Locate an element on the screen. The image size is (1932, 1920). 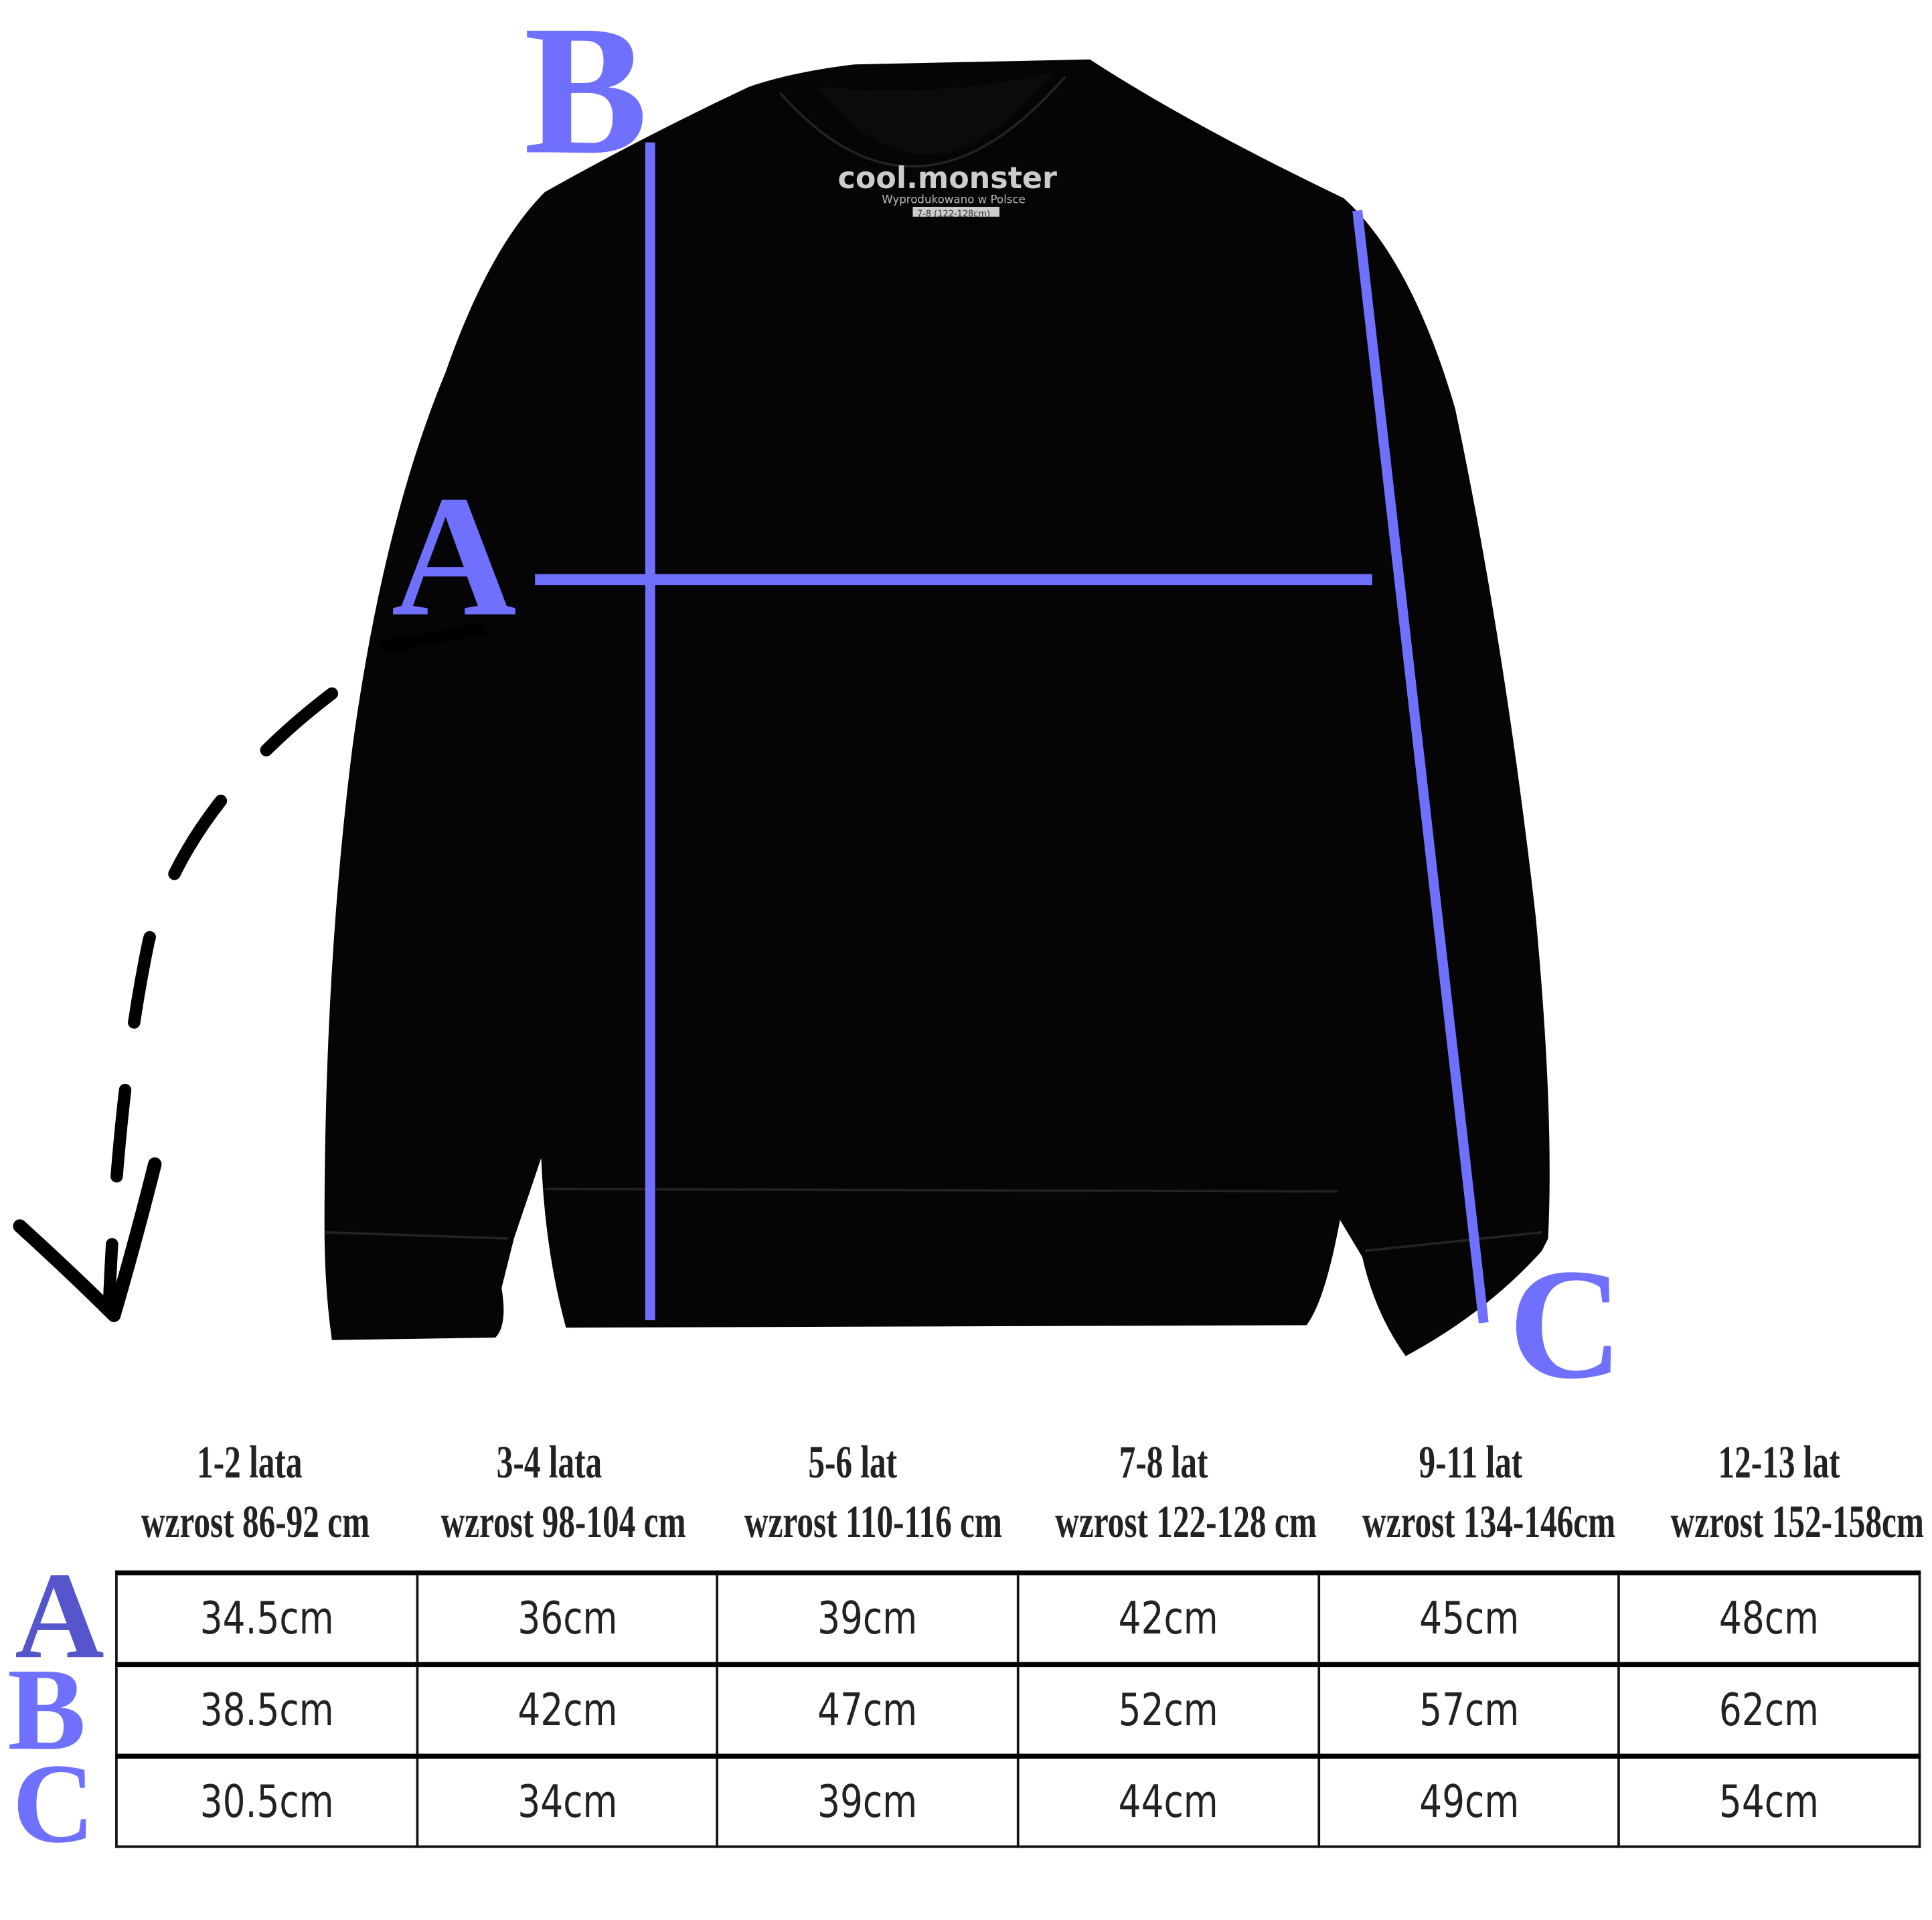
collar-inner is located at coordinates (935, 113).